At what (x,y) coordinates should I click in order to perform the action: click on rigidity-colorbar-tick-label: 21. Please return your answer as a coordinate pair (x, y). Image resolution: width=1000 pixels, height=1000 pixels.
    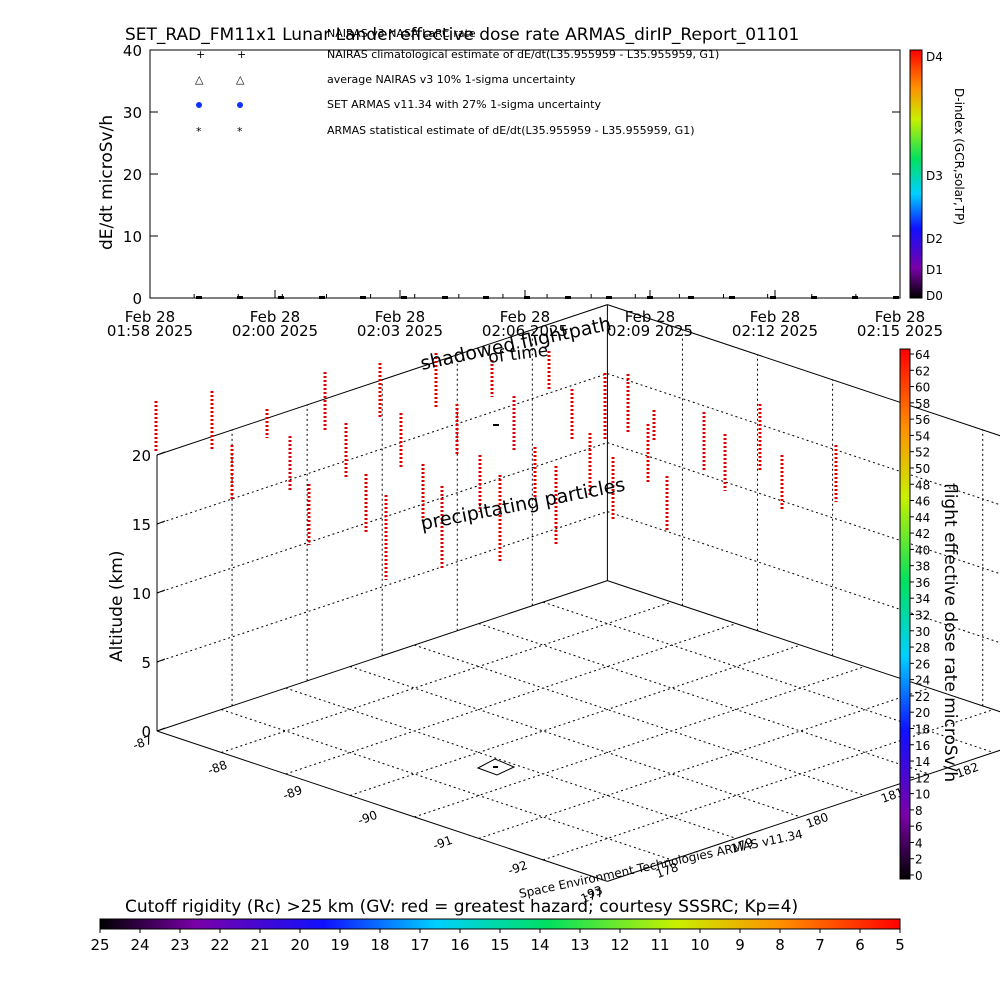
    Looking at the image, I should click on (259, 945).